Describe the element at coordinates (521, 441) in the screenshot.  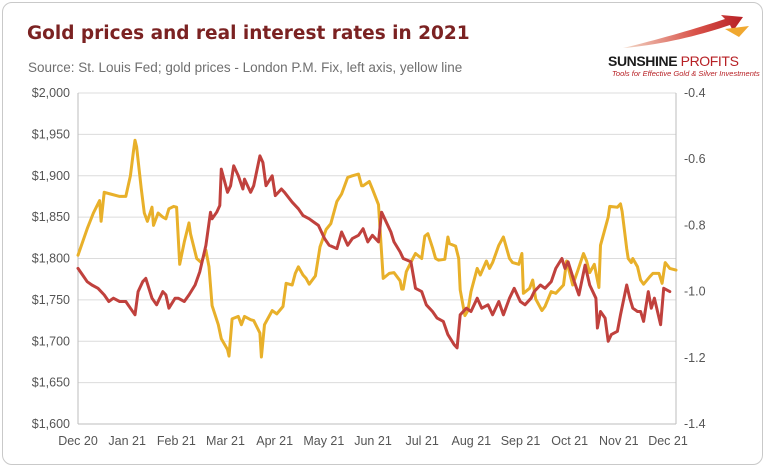
I see `x-tick-label: Sep 21` at that location.